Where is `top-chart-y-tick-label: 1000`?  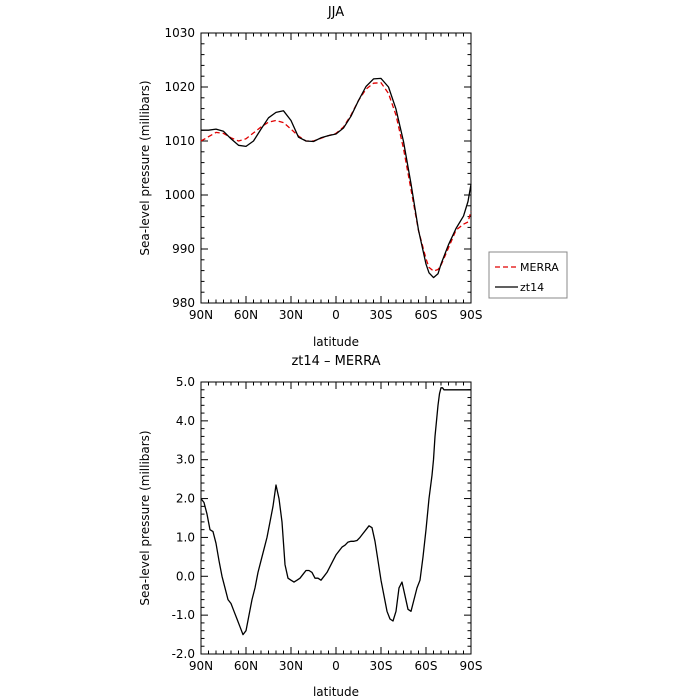
top-chart-y-tick-label: 1000 is located at coordinates (179, 195).